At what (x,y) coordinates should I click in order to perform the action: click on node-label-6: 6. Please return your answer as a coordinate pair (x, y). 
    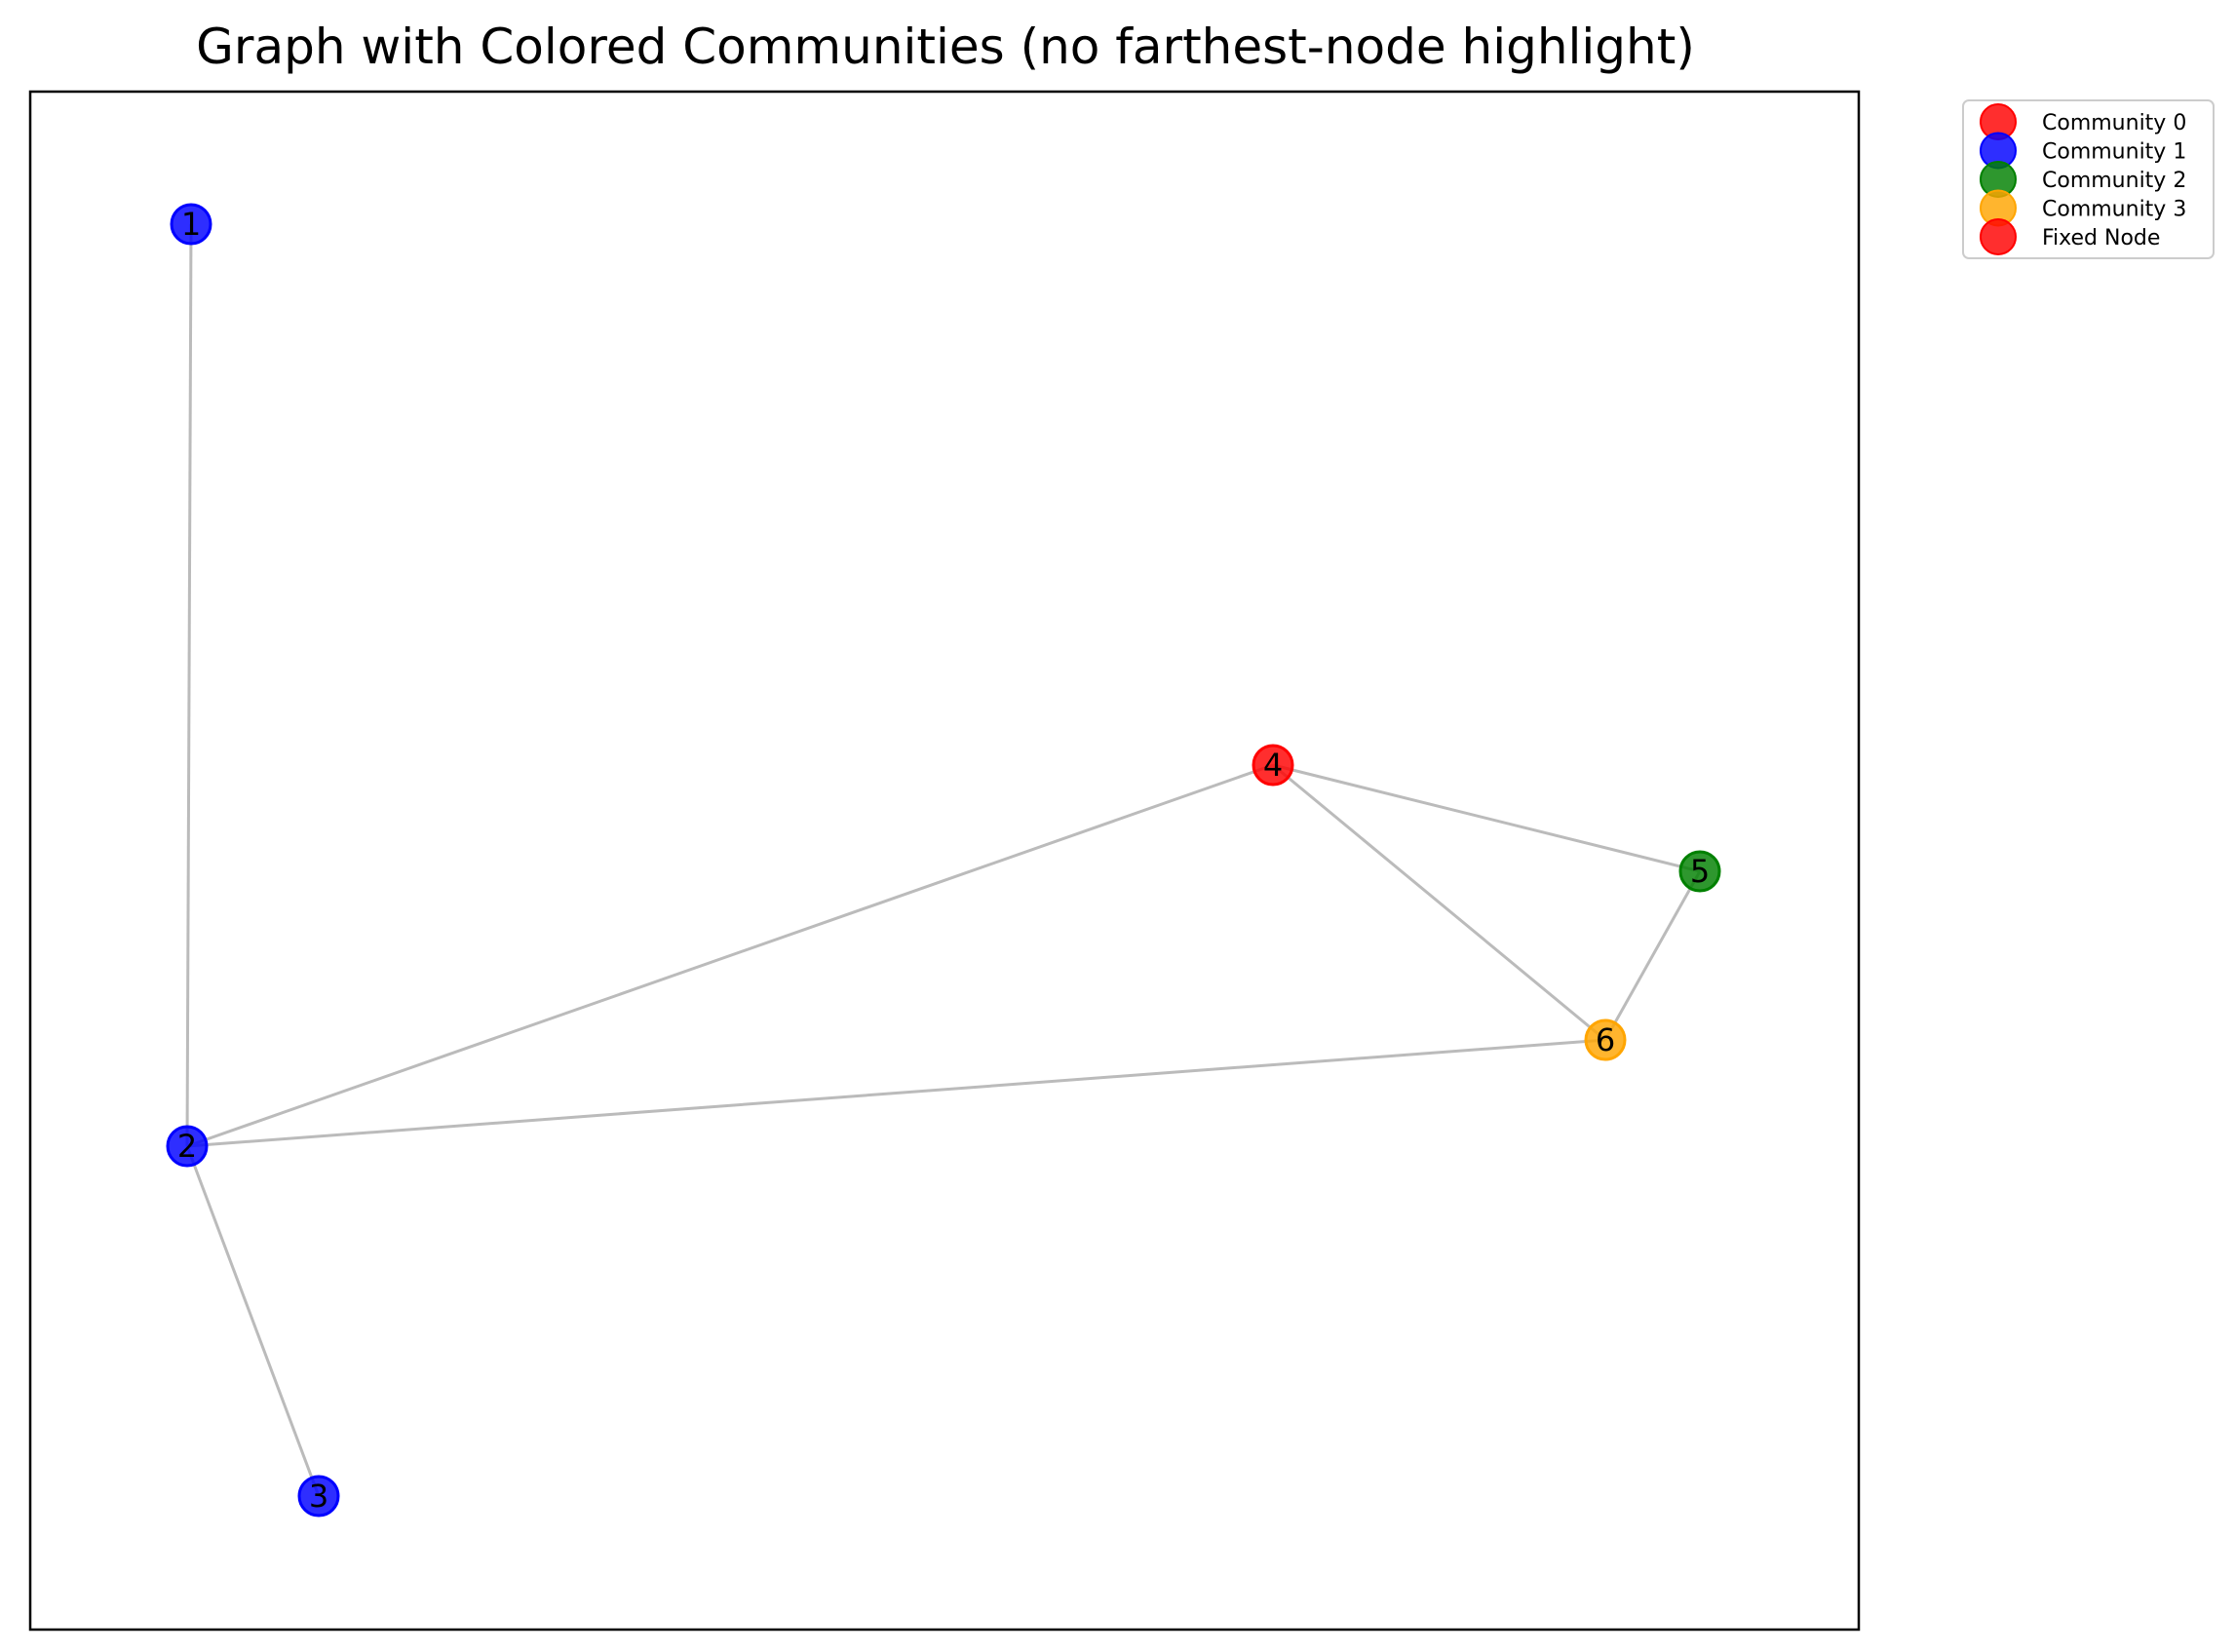
    Looking at the image, I should click on (1605, 1039).